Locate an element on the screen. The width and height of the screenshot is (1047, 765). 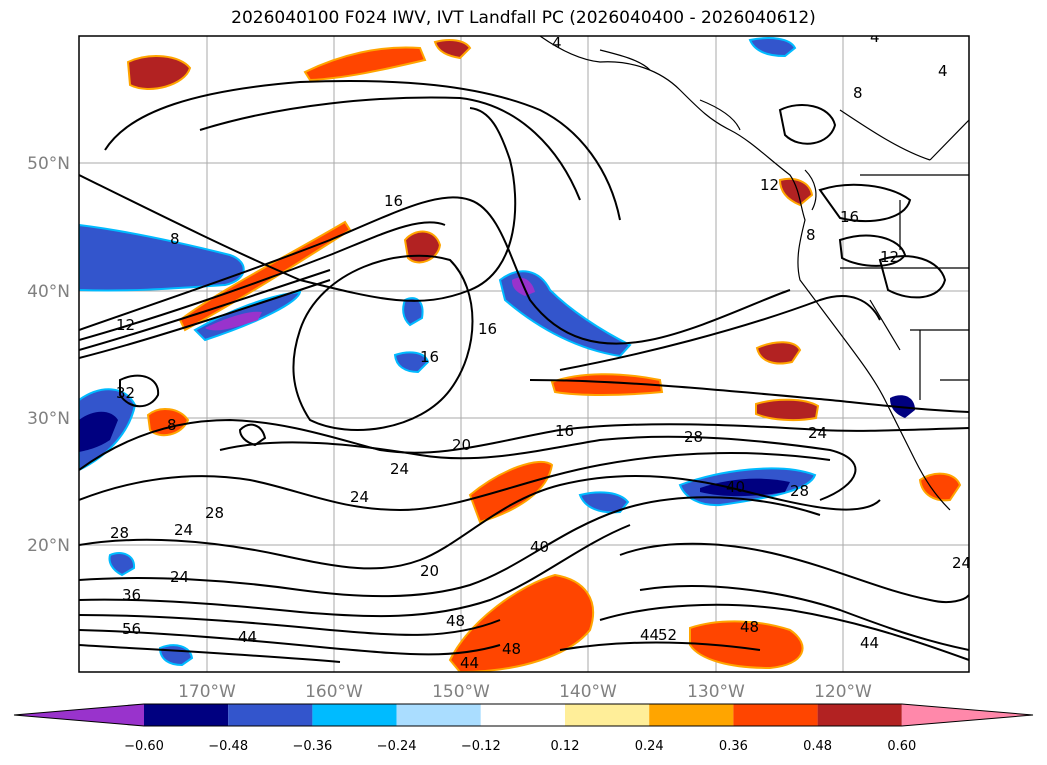
colorbar-tick-label: 0.12 is located at coordinates (565, 746).